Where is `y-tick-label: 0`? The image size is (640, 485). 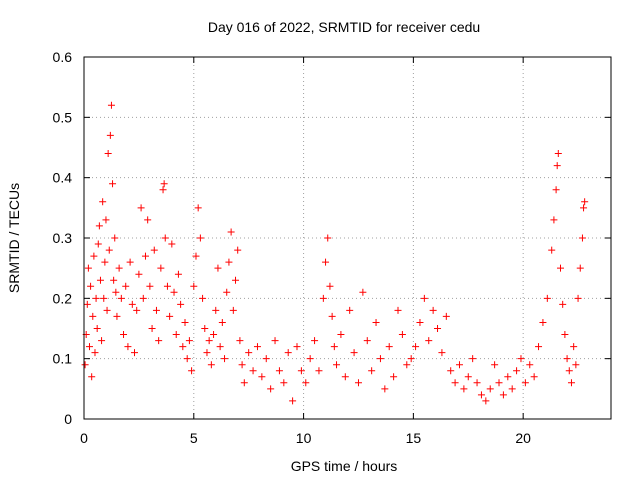 y-tick-label: 0 is located at coordinates (68, 419).